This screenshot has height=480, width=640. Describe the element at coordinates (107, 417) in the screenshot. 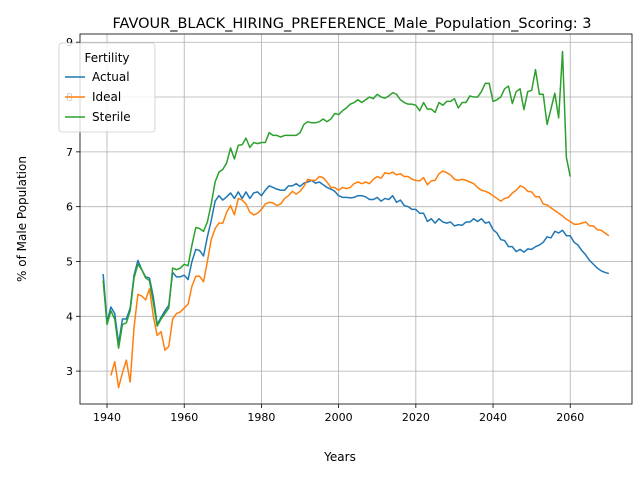

I see `x-tick-label: 1940` at that location.